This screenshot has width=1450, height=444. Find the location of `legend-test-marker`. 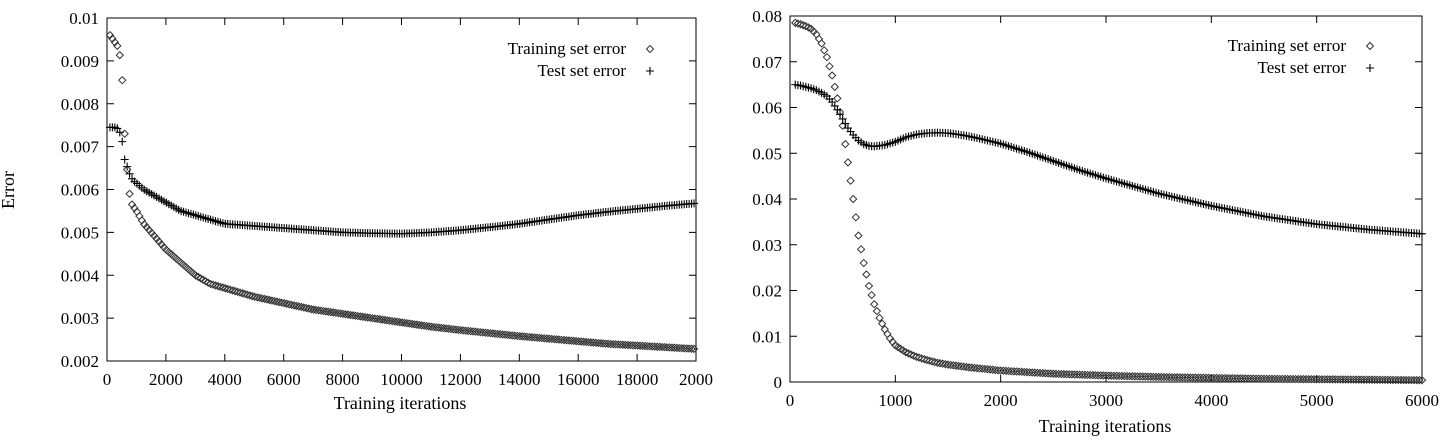

legend-test-marker is located at coordinates (1370, 68).